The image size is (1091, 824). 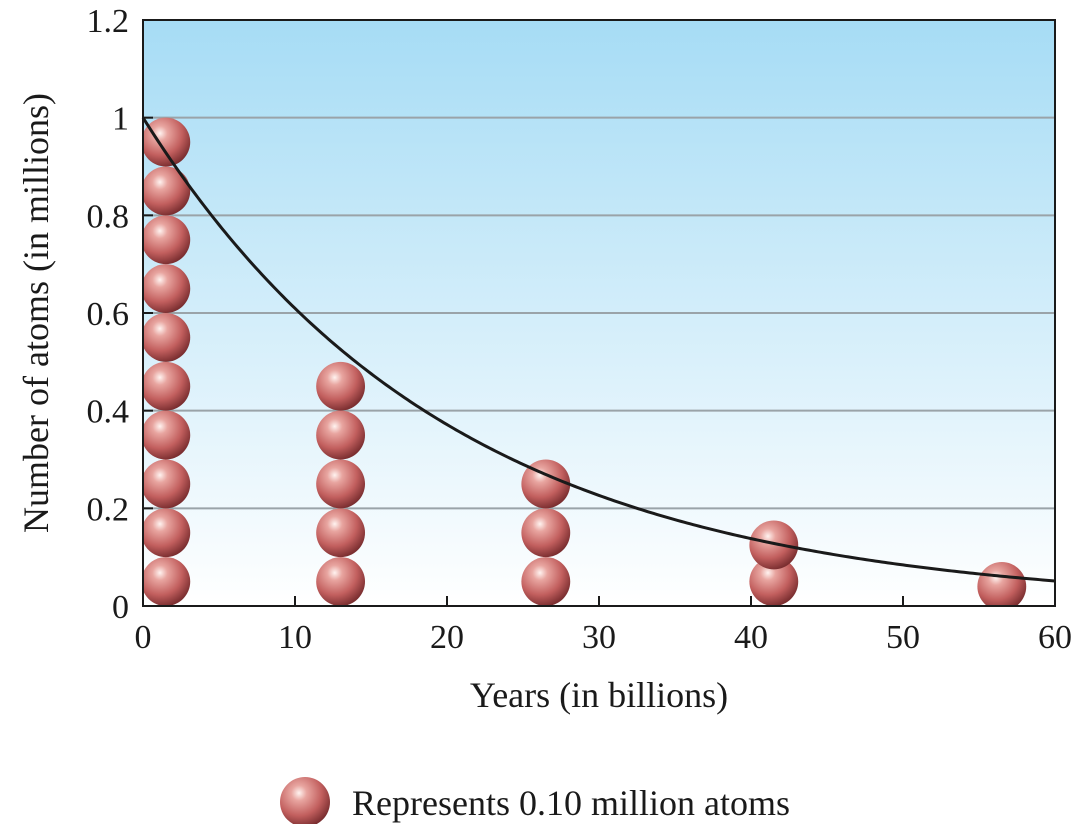 I want to click on legend-atom-icon, so click(x=305, y=800).